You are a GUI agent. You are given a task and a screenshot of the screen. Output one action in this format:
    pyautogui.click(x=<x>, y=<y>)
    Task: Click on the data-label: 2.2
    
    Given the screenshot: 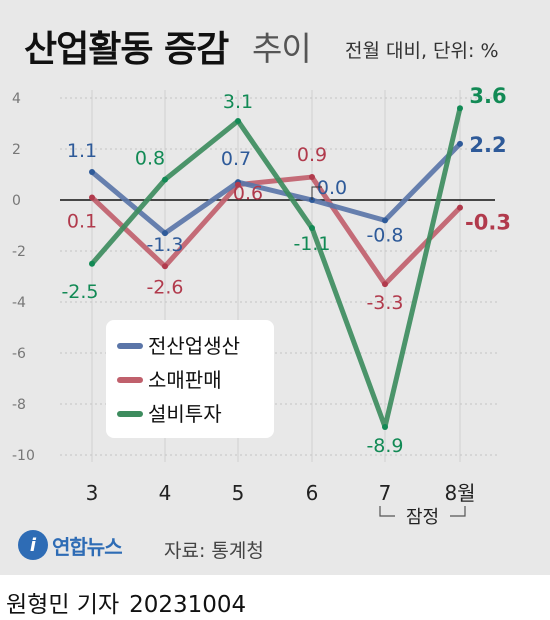 What is the action you would take?
    pyautogui.click(x=487, y=145)
    